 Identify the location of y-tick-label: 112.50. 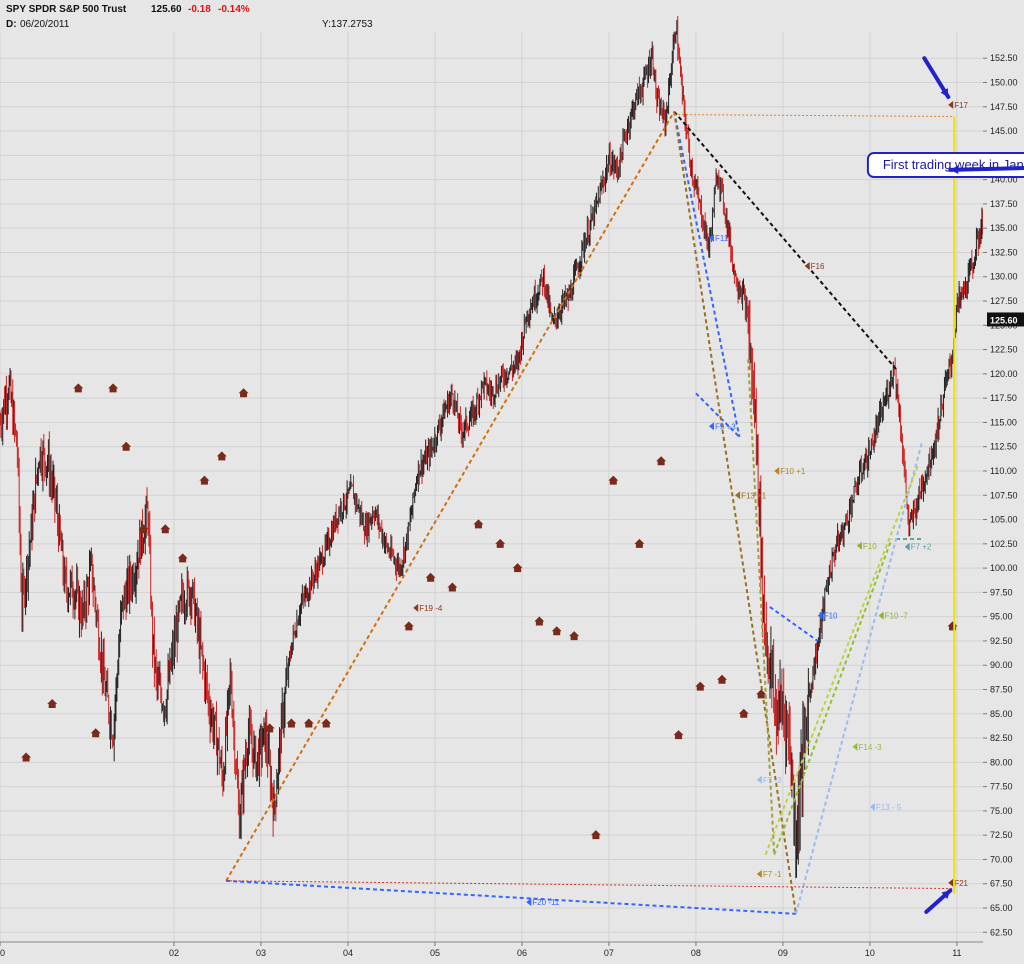
(1003, 447).